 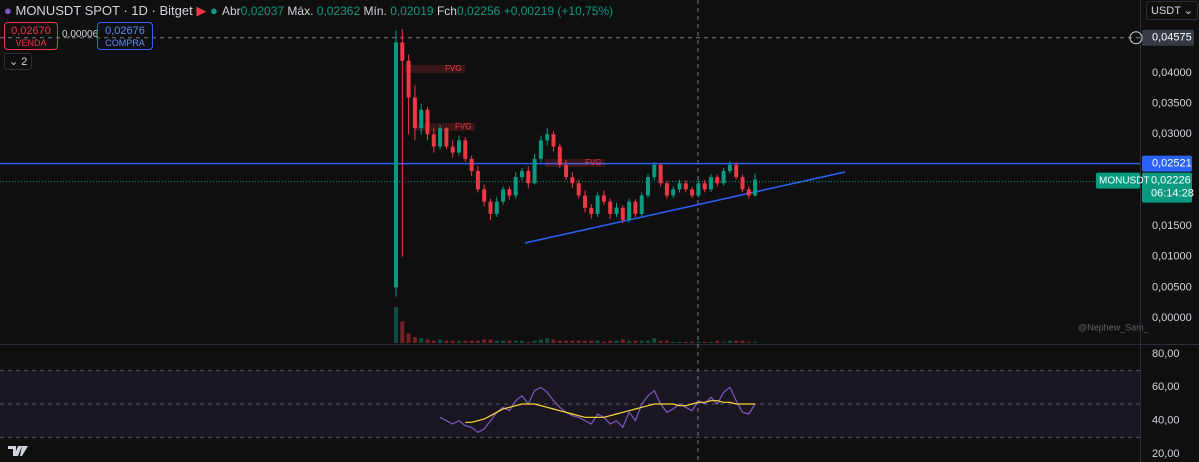 I want to click on open: 0,02037, so click(x=262, y=11).